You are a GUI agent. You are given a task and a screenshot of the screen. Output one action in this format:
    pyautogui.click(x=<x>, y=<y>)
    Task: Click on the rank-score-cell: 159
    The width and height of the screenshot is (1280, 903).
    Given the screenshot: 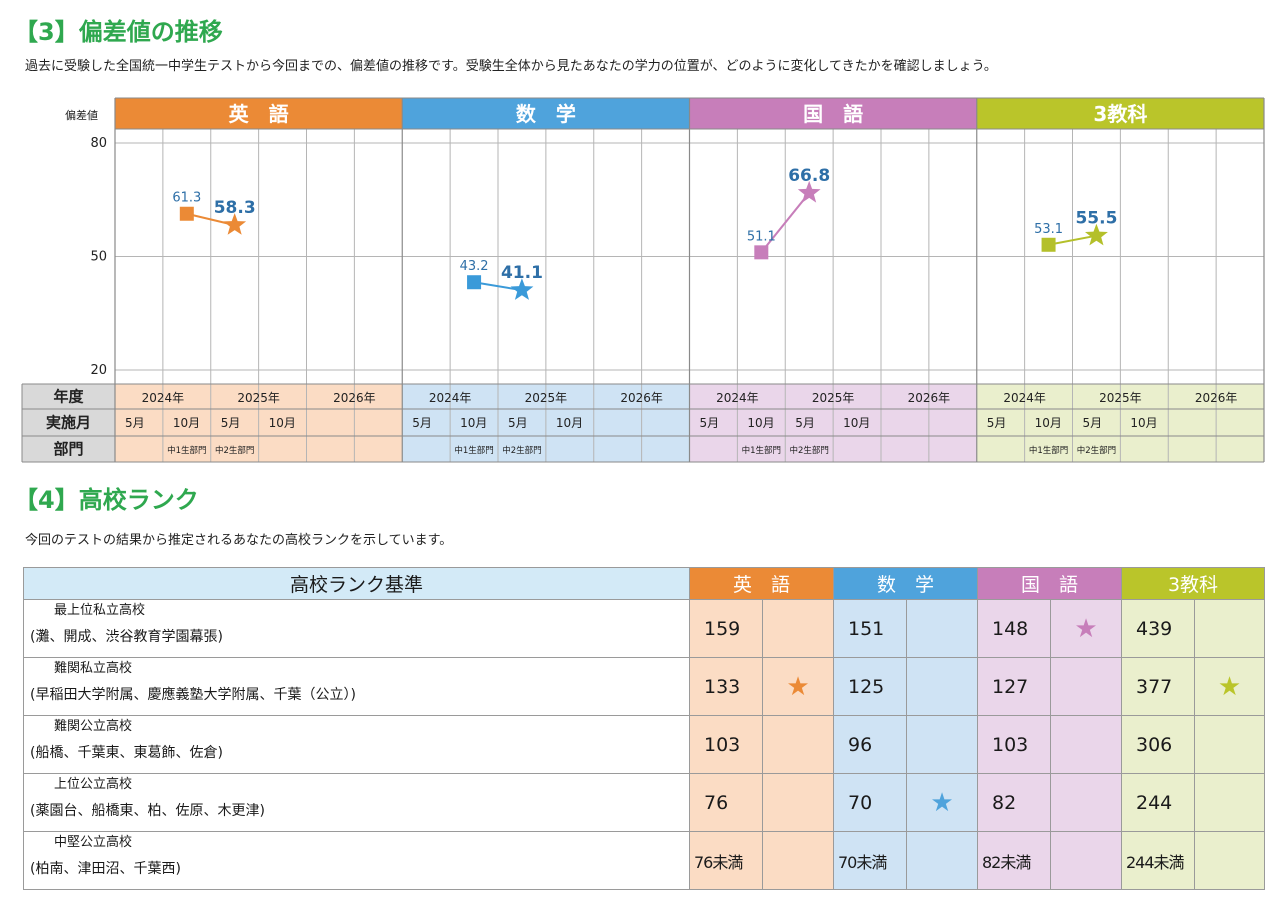 What is the action you would take?
    pyautogui.click(x=726, y=628)
    